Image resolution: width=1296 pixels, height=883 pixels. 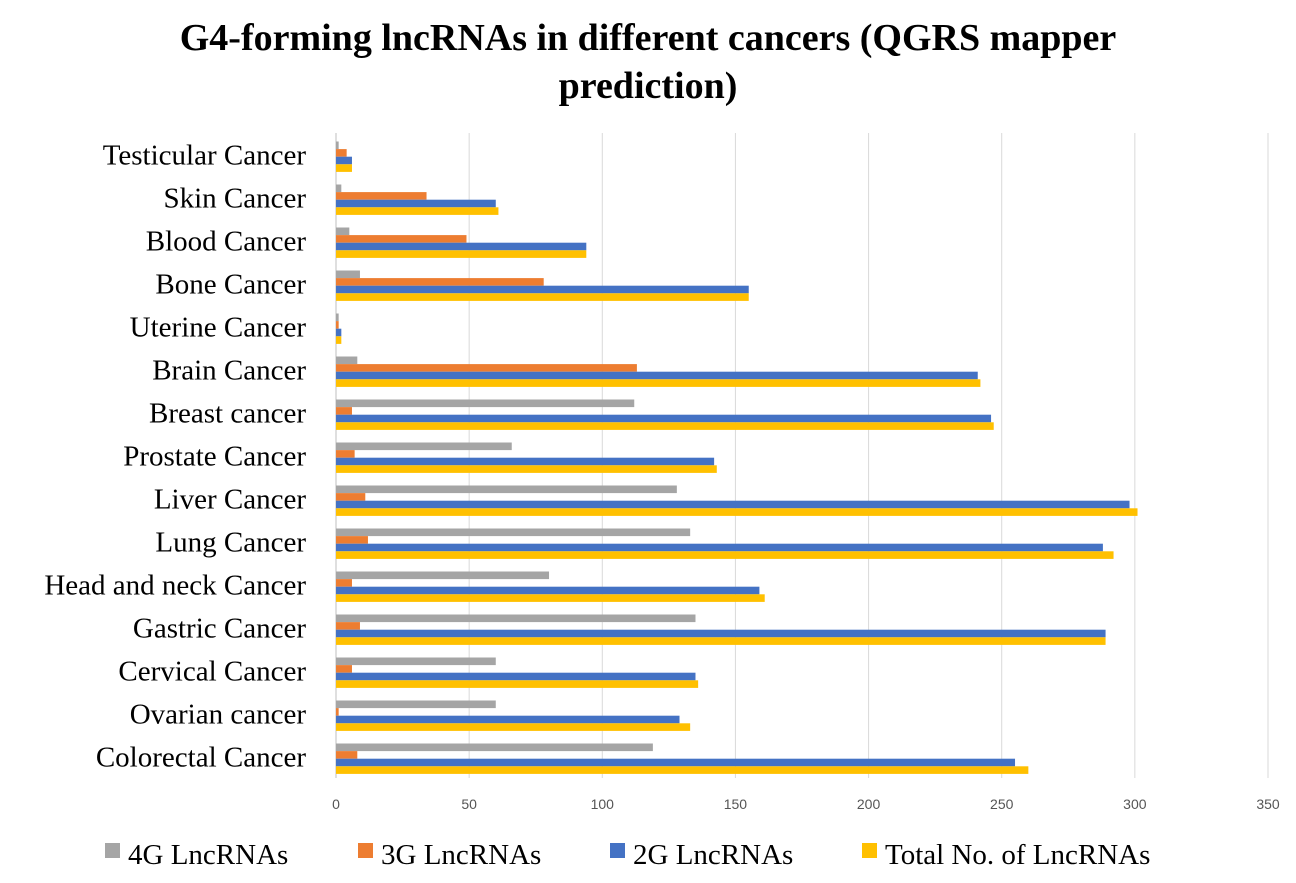 What do you see at coordinates (469, 804) in the screenshot?
I see `x-tick-label: 50` at bounding box center [469, 804].